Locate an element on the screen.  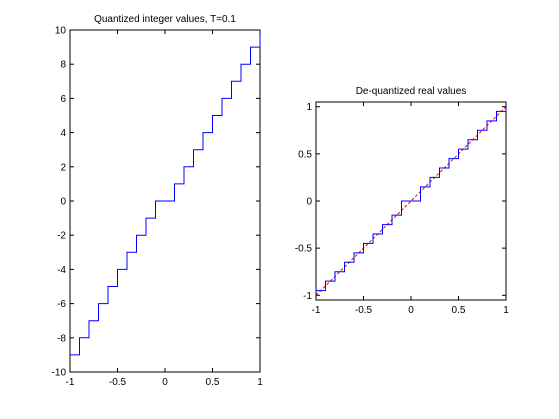
y-tick-label: 1 is located at coordinates (309, 107).